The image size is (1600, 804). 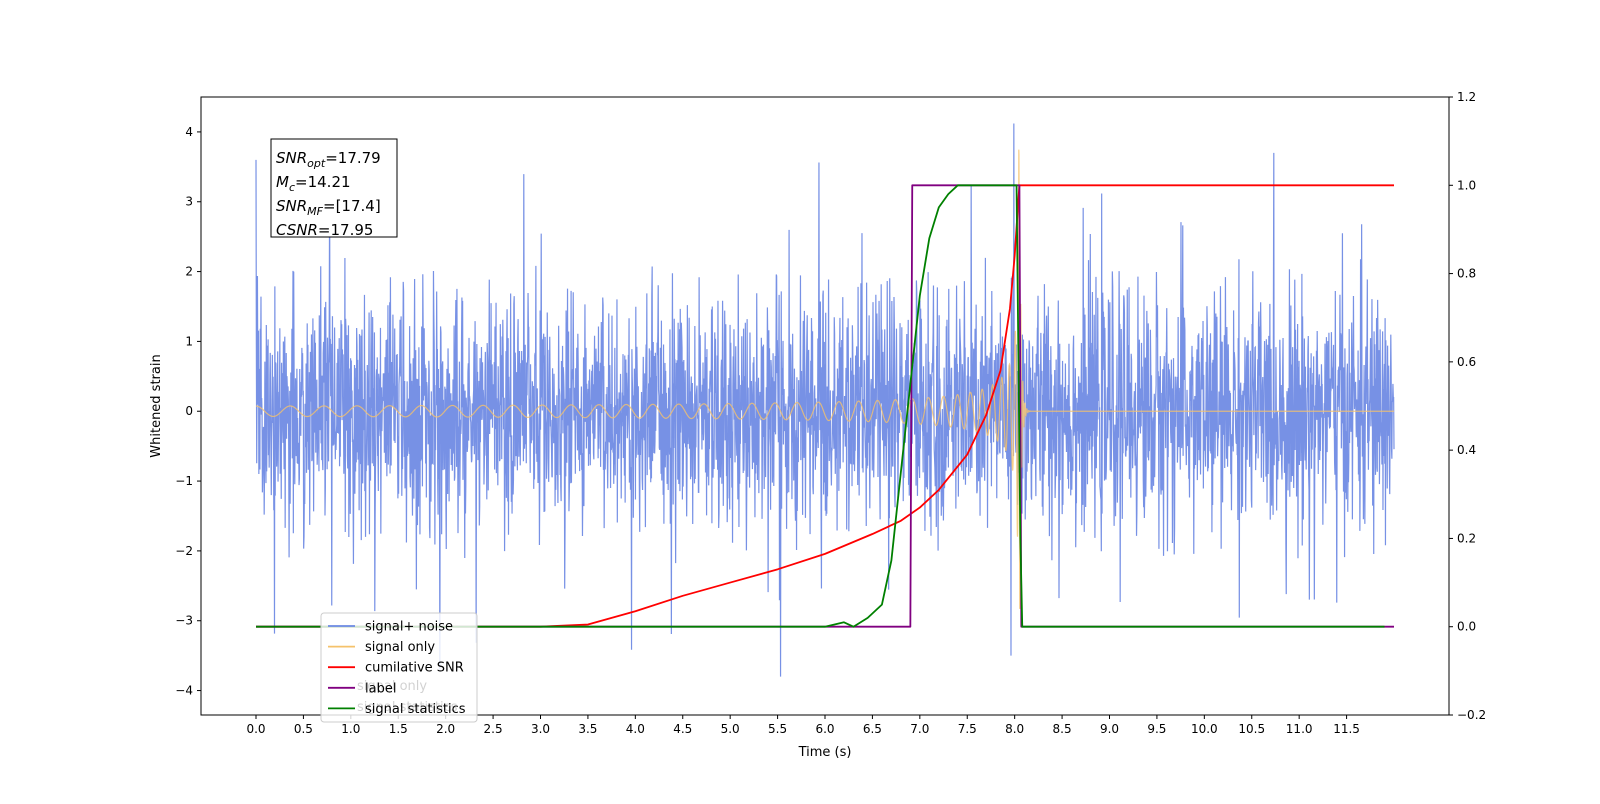 What do you see at coordinates (414, 668) in the screenshot?
I see `legend-entry-label: cumilative SNR` at bounding box center [414, 668].